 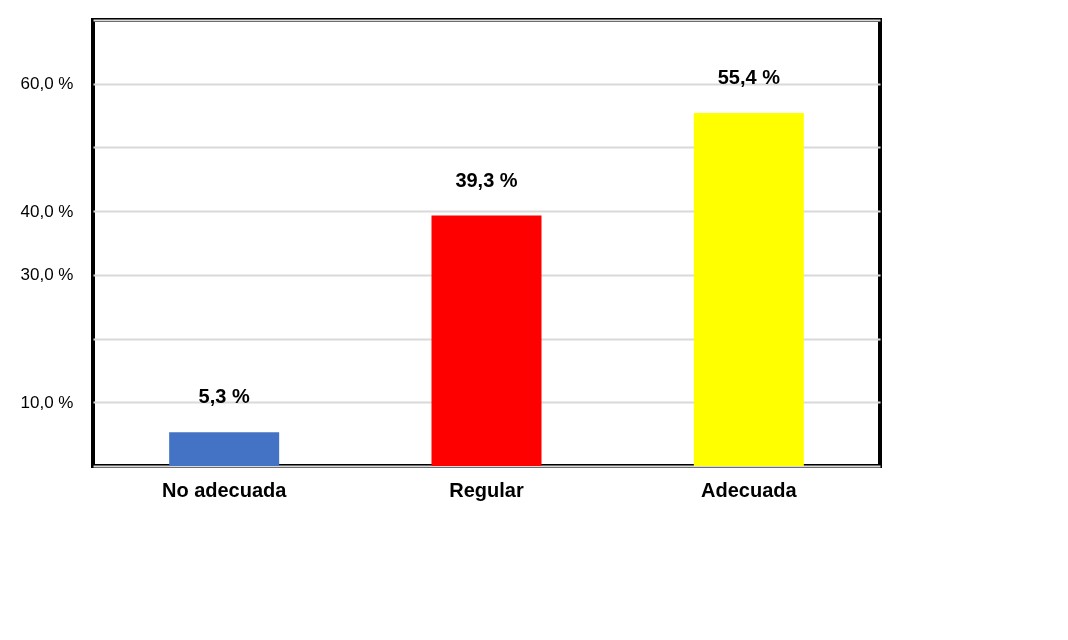 What do you see at coordinates (224, 489) in the screenshot?
I see `x-tick-label: No adecuada` at bounding box center [224, 489].